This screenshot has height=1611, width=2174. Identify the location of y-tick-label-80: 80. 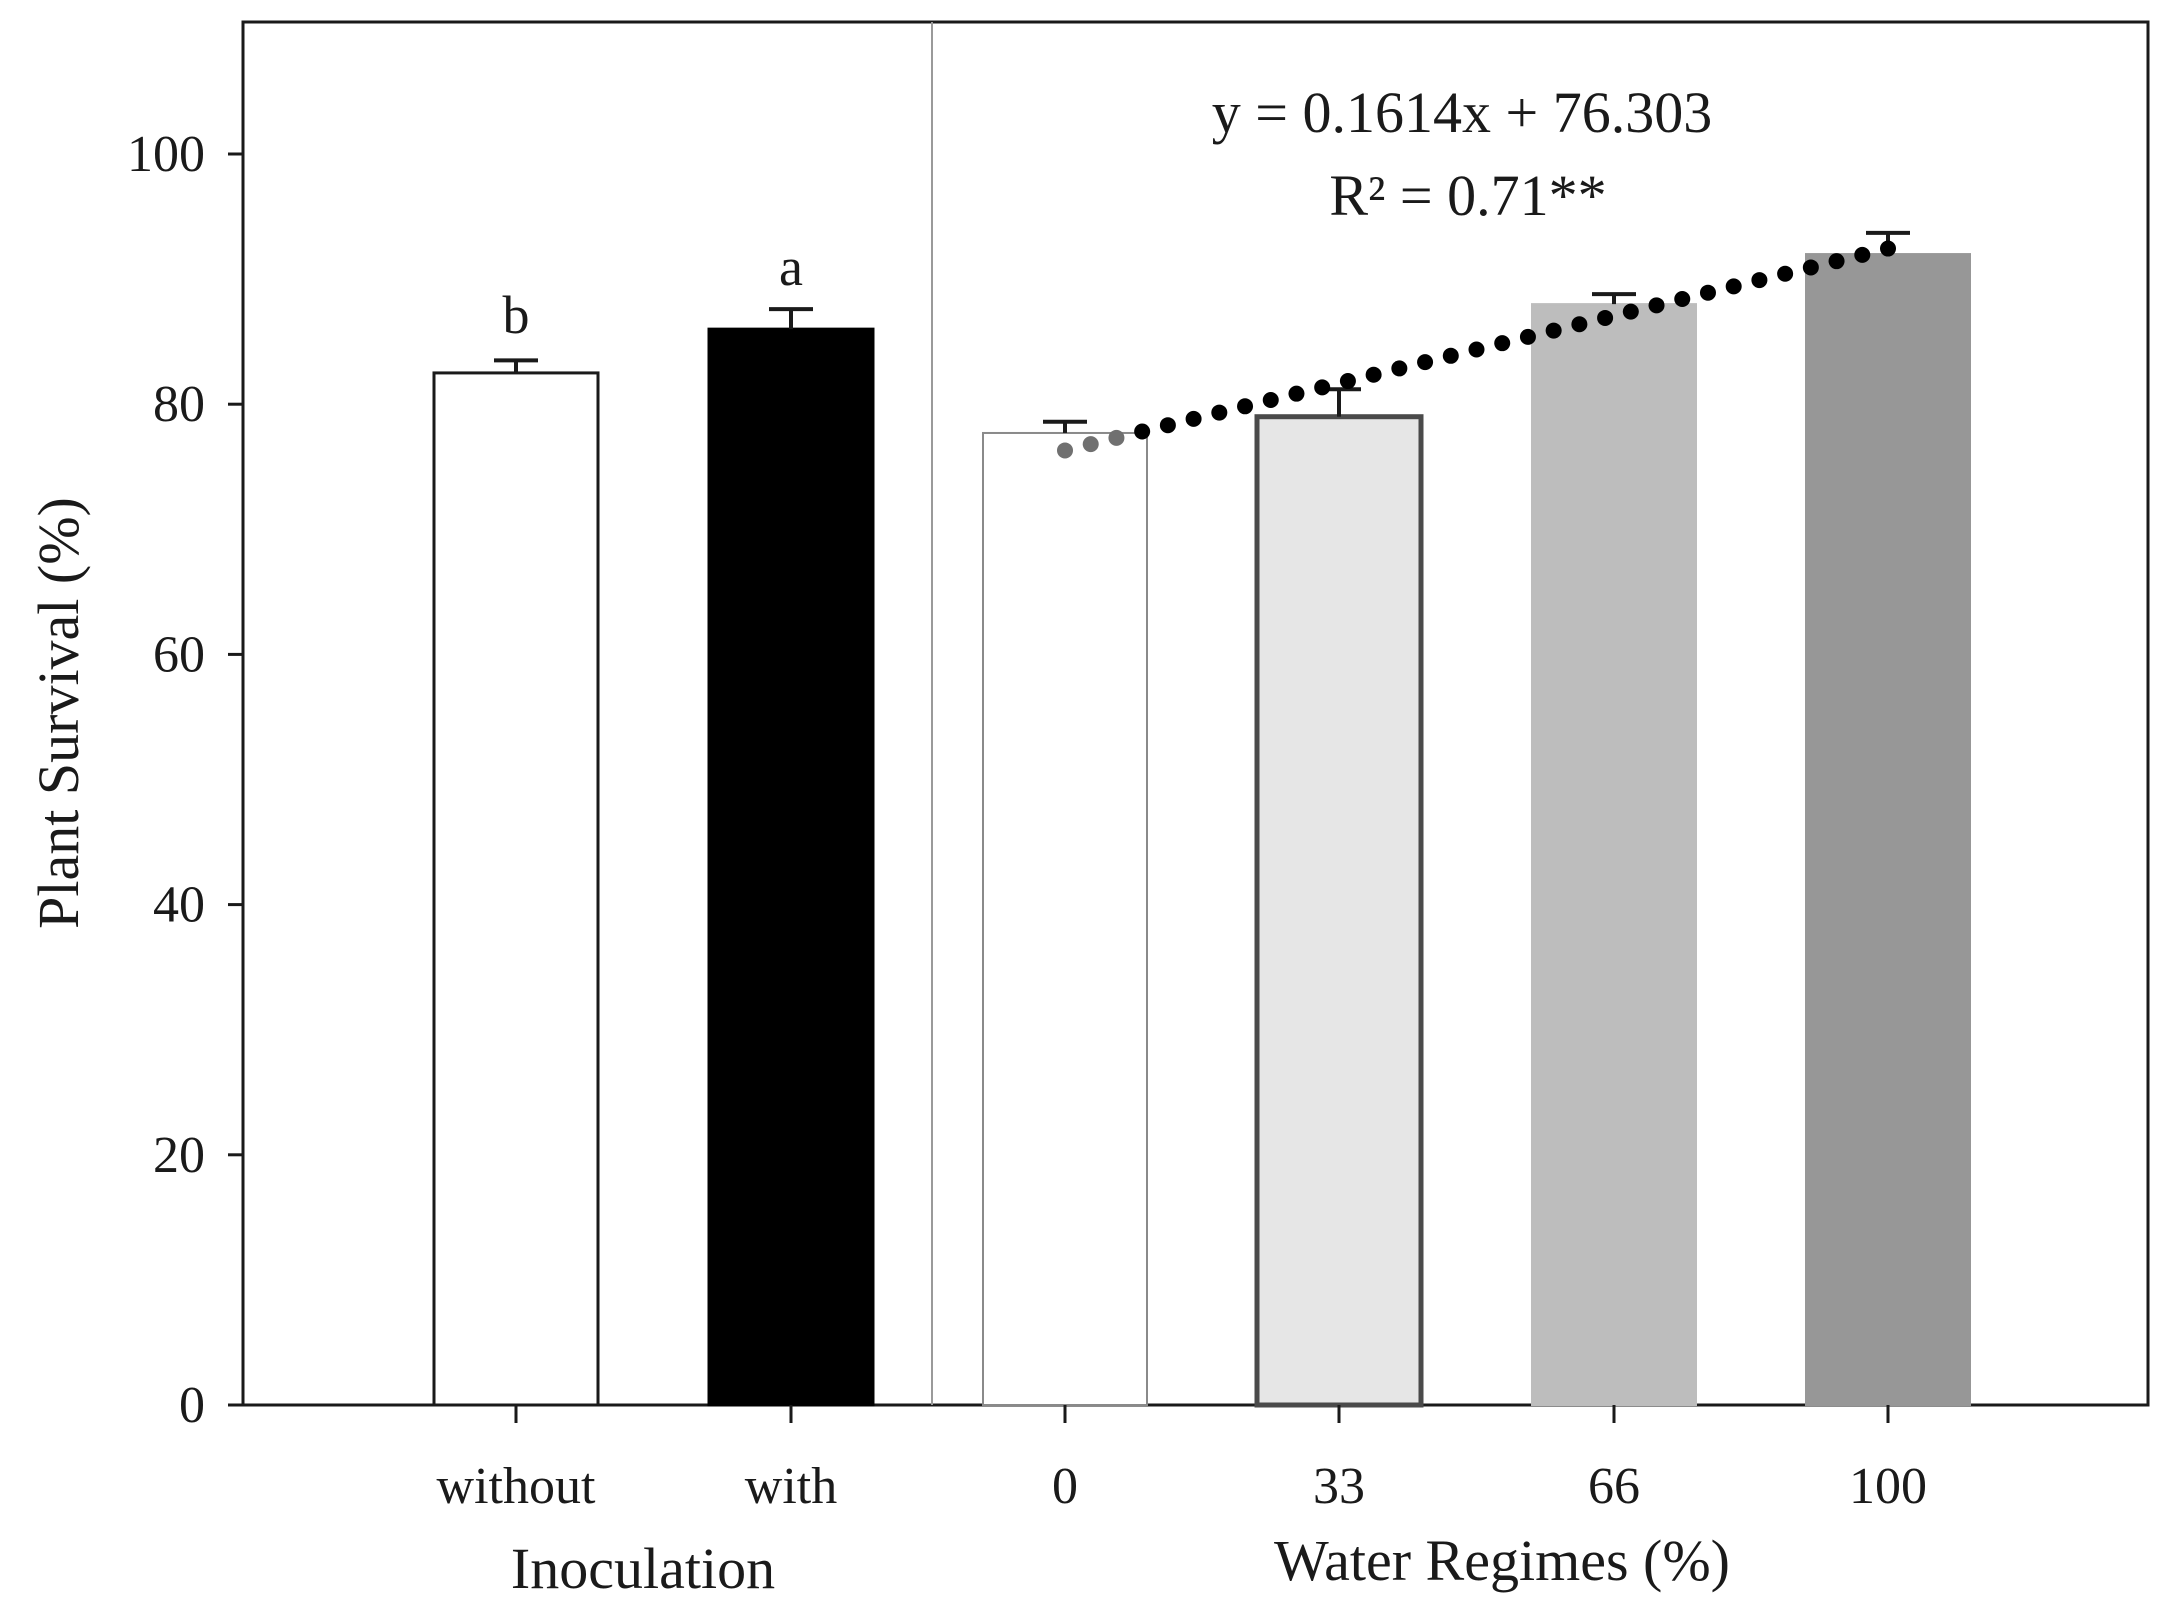
(179, 404).